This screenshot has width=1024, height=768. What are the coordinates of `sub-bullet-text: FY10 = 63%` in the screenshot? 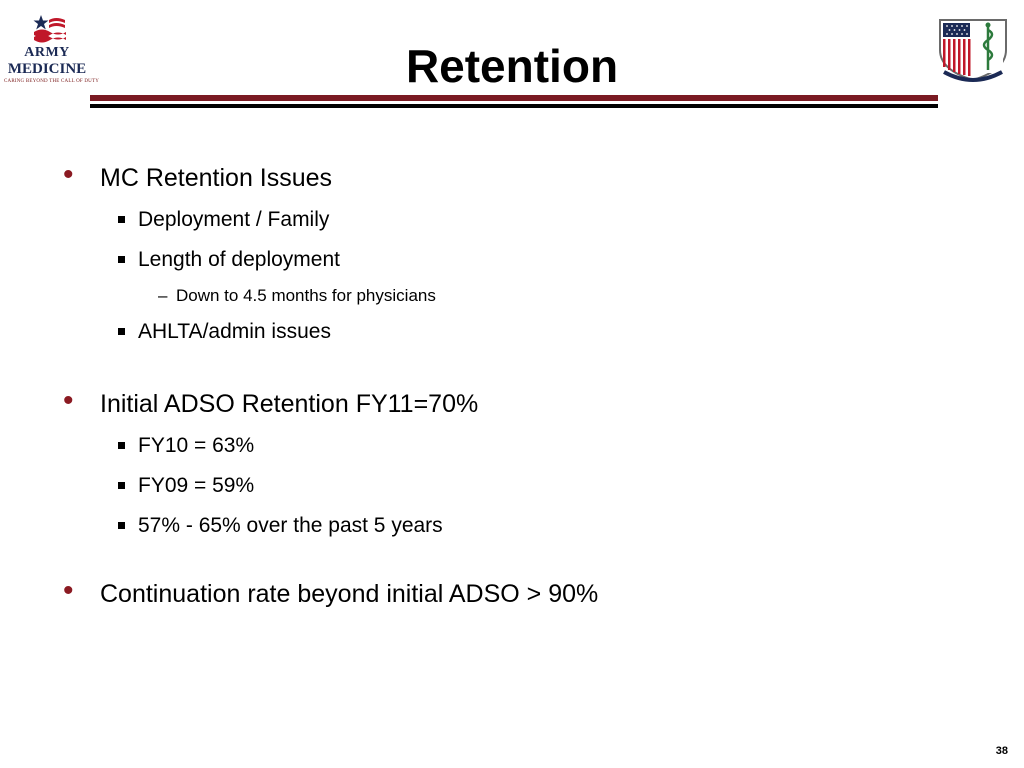 It's located at (196, 445).